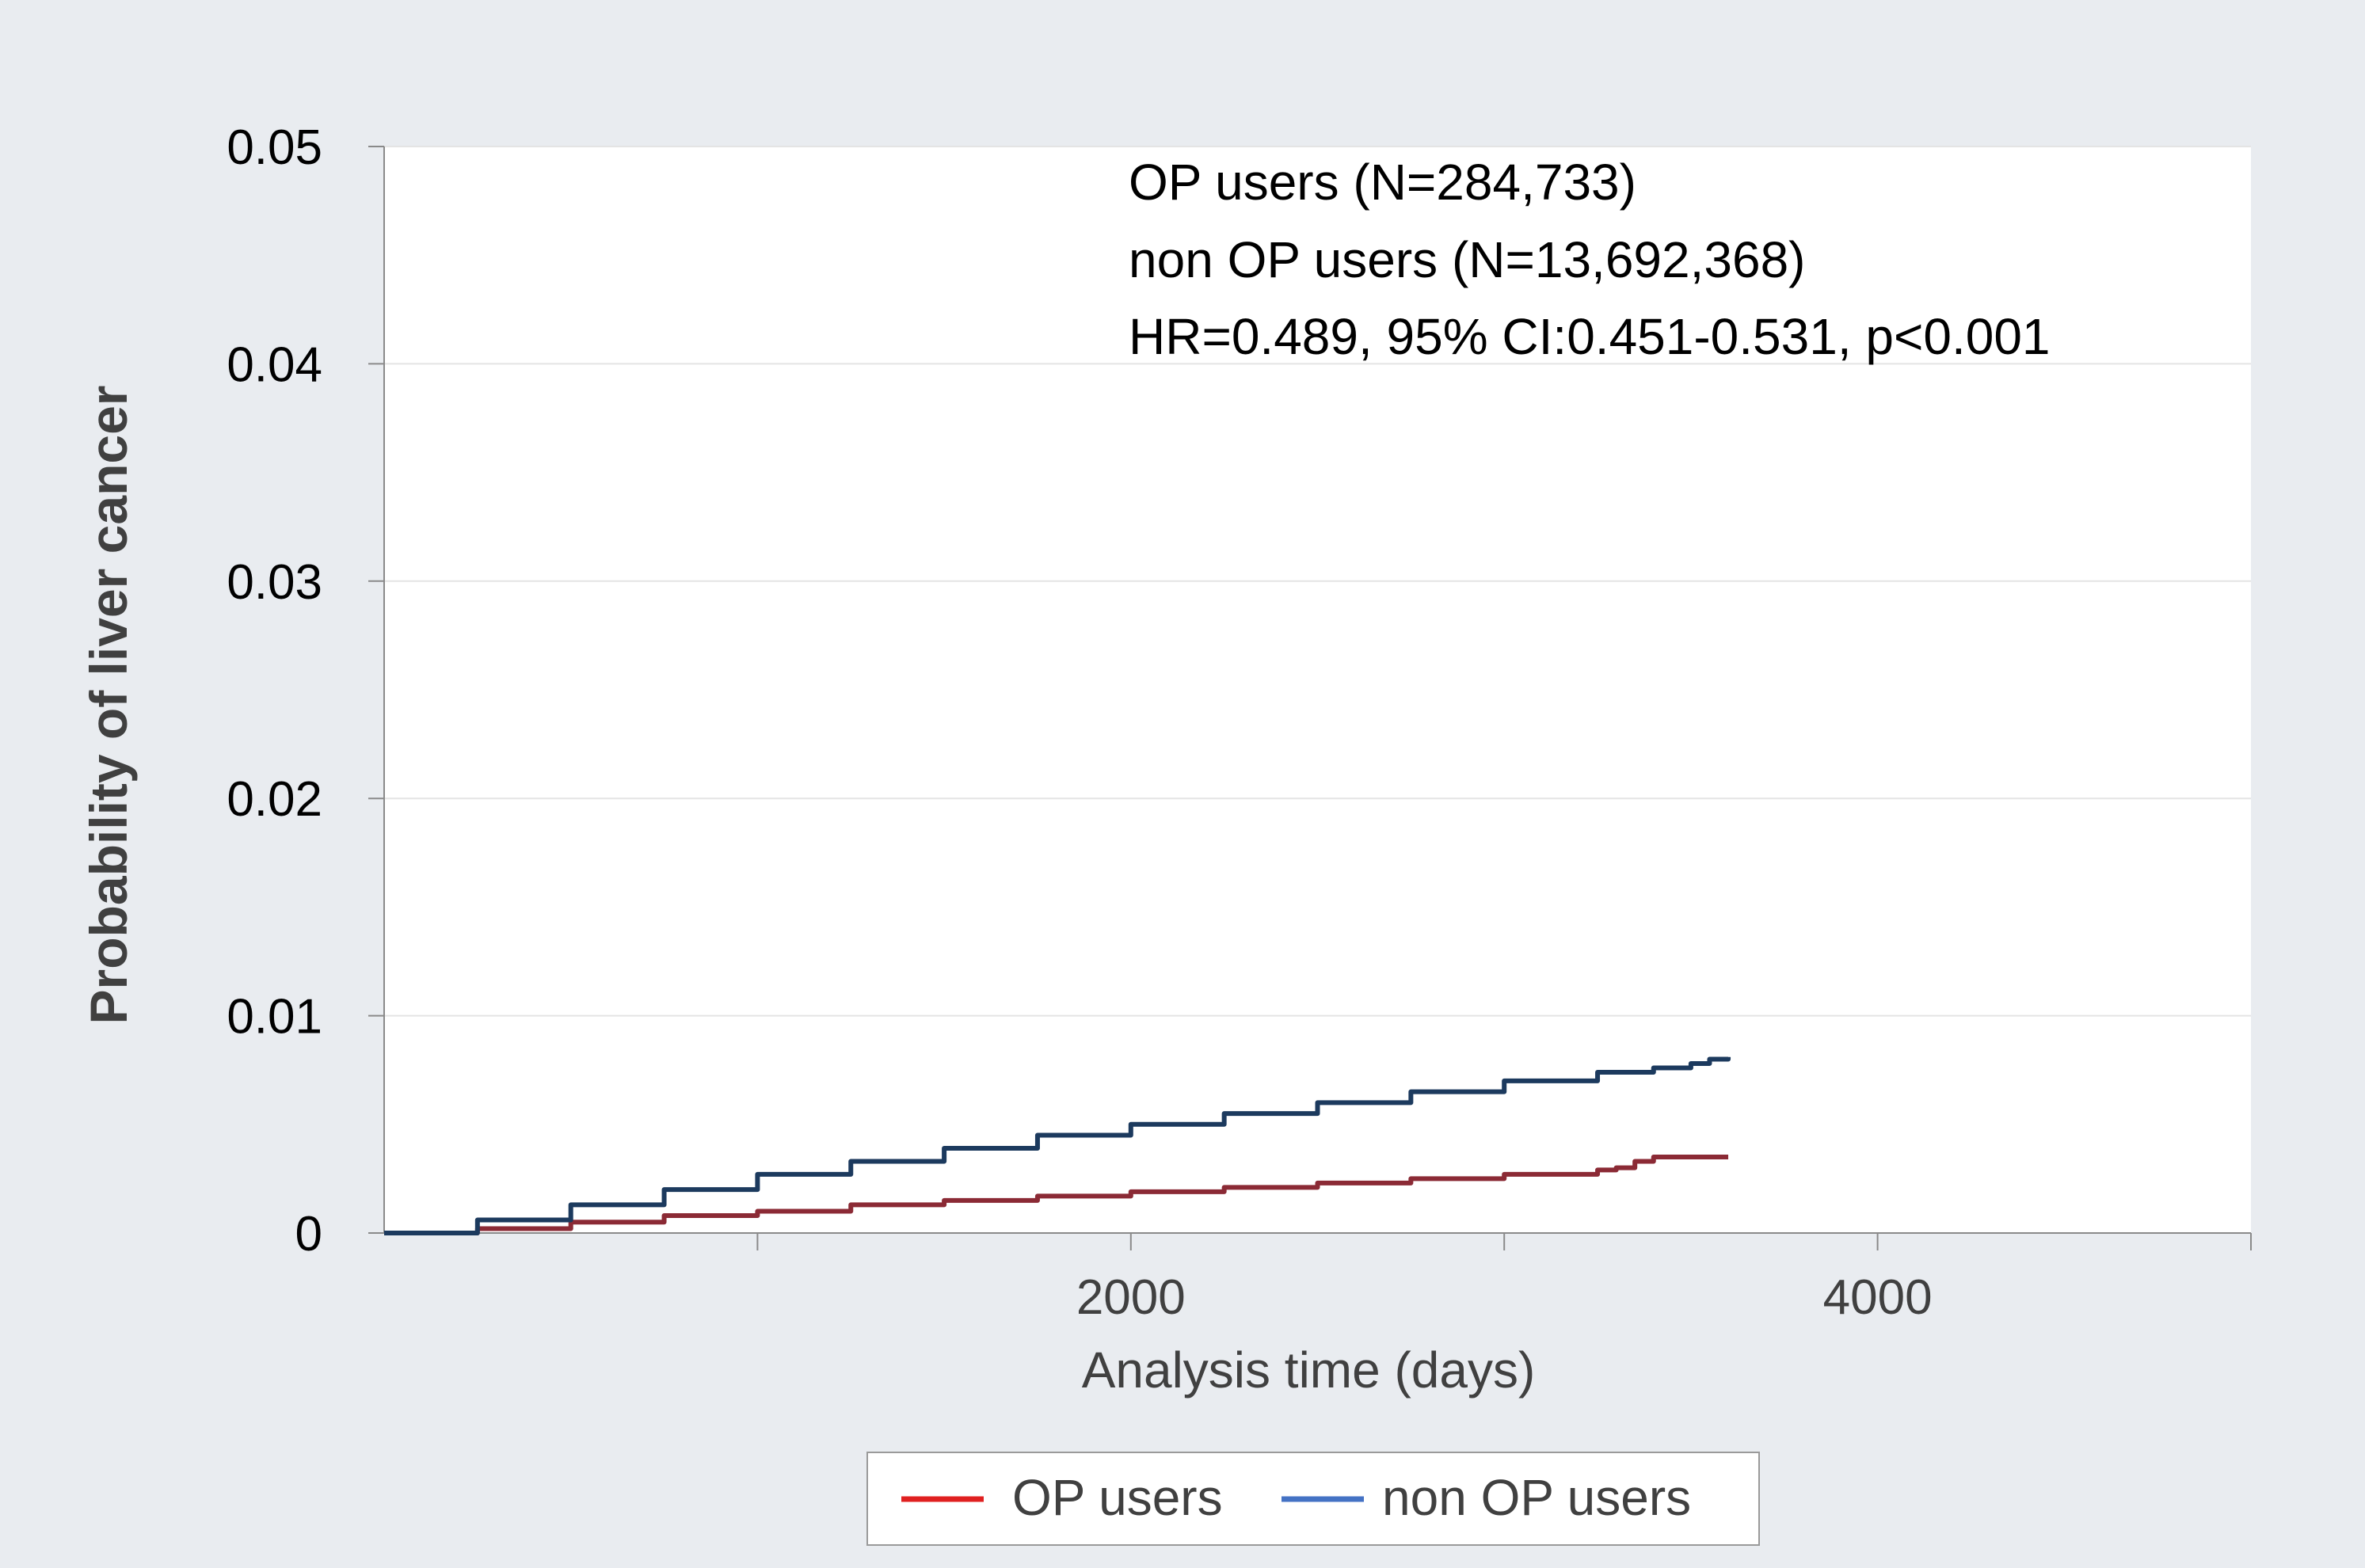 This screenshot has width=2365, height=1568. What do you see at coordinates (274, 364) in the screenshot?
I see `y-tick-label: 0.04` at bounding box center [274, 364].